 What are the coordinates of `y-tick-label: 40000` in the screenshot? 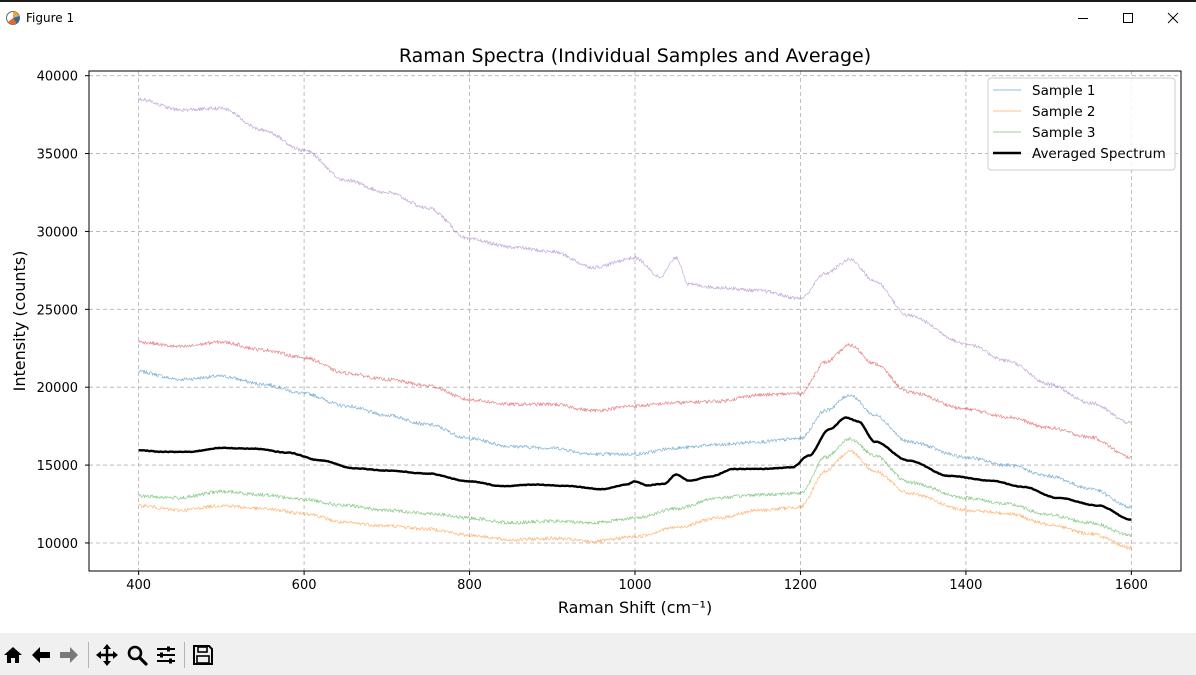 It's located at (57, 77).